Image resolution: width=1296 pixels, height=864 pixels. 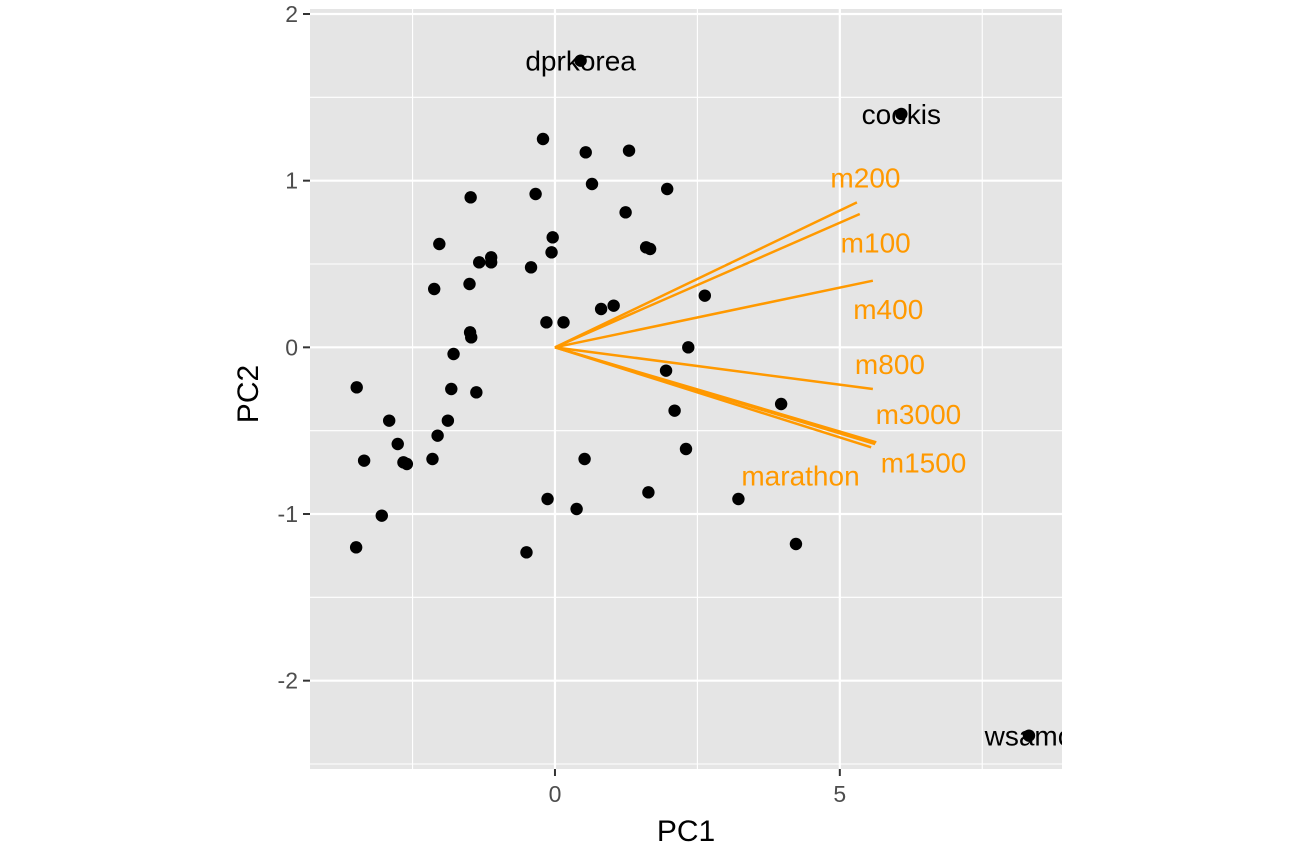 I want to click on y-tick-label: -1, so click(x=288, y=514).